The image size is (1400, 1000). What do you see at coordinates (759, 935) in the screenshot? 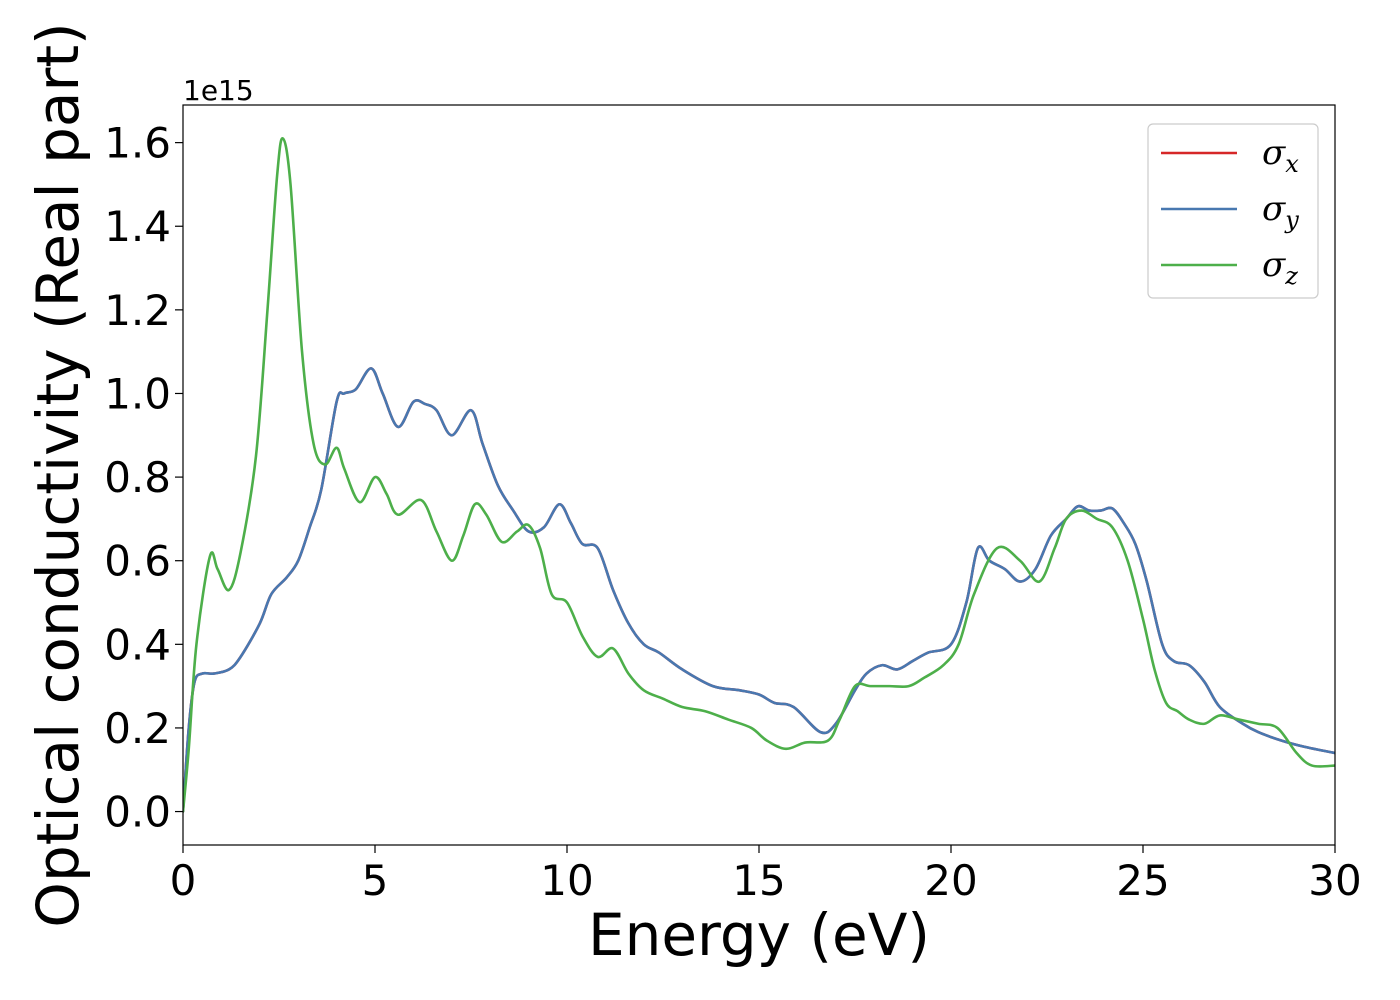
I see `x-axis-label: Energy (eV)` at bounding box center [759, 935].